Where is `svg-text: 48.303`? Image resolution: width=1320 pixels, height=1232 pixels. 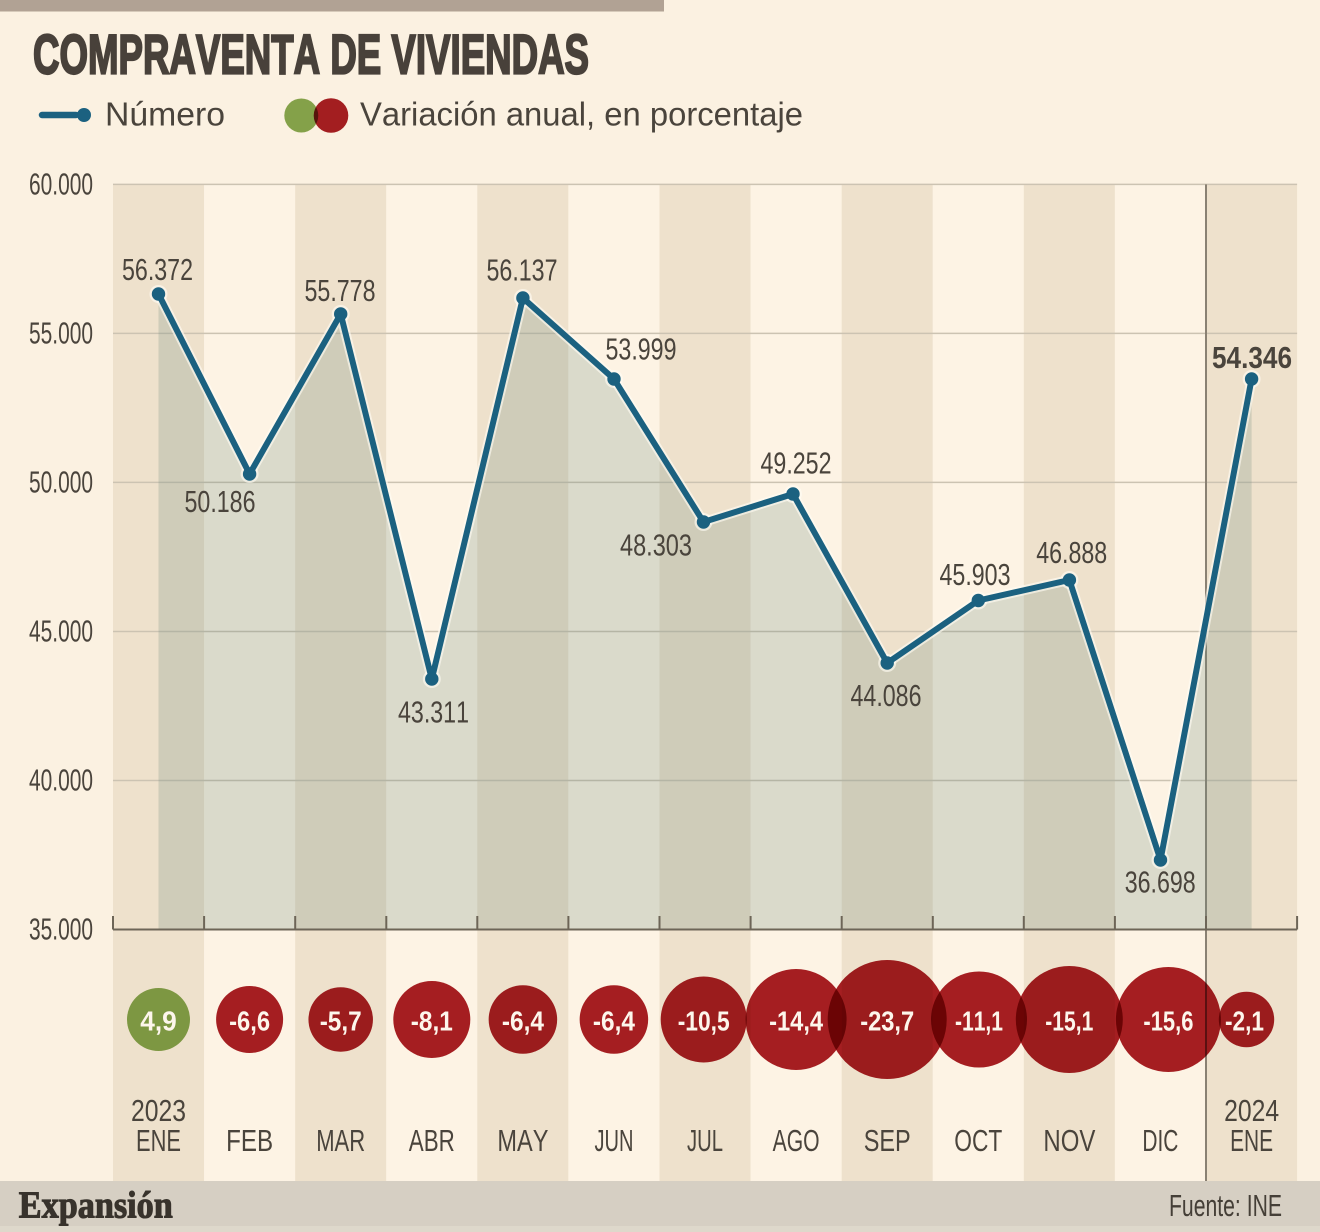 svg-text: 48.303 is located at coordinates (656, 546).